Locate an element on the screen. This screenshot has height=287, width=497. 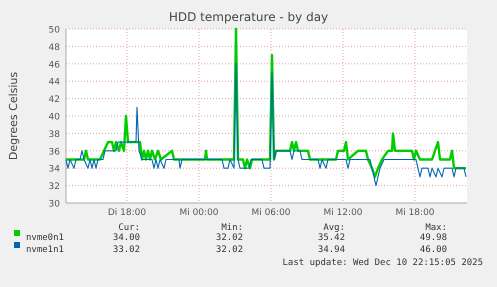
legend-label: nvme1n1 is located at coordinates (45, 250).